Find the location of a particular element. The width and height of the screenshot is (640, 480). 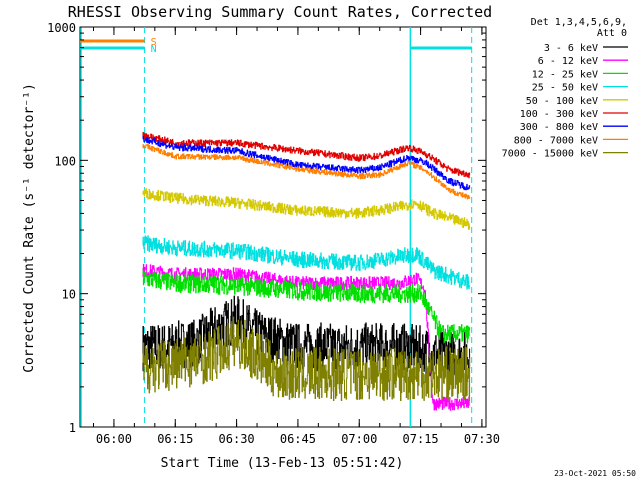

legend-label-4: 50 - 100 keV is located at coordinates (562, 101).